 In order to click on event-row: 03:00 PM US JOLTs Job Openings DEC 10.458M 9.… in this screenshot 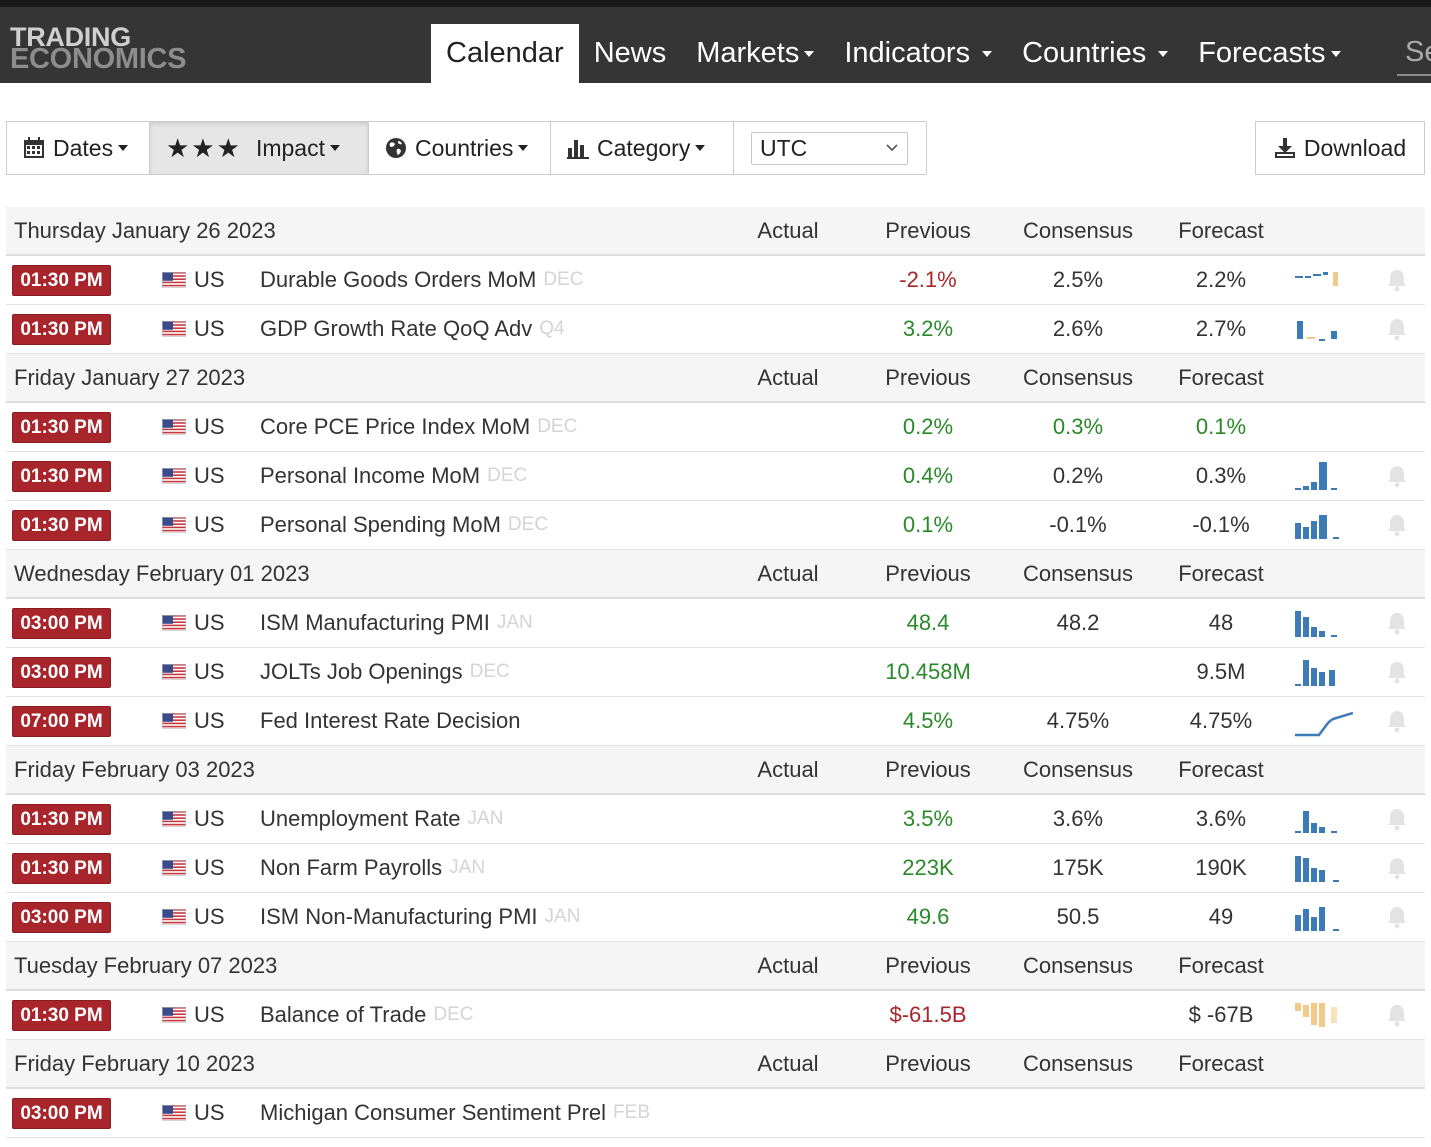, I will do `click(715, 672)`.